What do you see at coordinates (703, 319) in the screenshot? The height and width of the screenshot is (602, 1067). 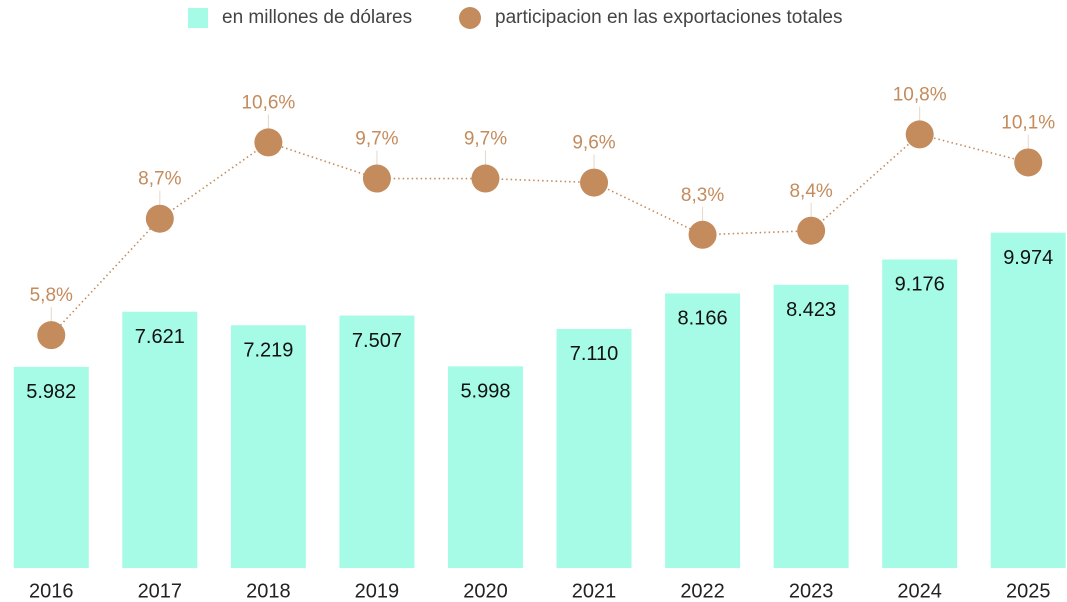 I see `bar-value-label: 8.166` at bounding box center [703, 319].